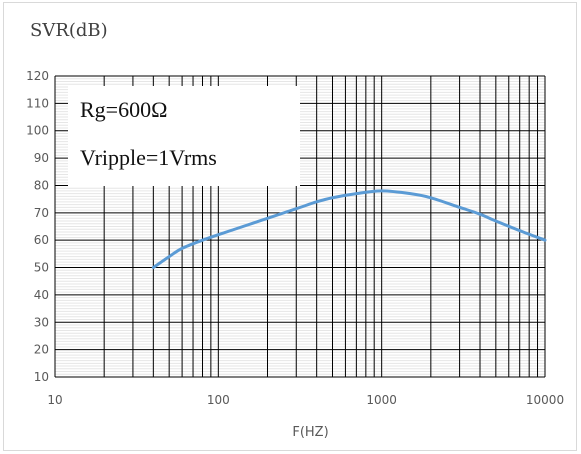 This screenshot has height=454, width=581. Describe the element at coordinates (54, 400) in the screenshot. I see `x-tick-label: 10` at that location.